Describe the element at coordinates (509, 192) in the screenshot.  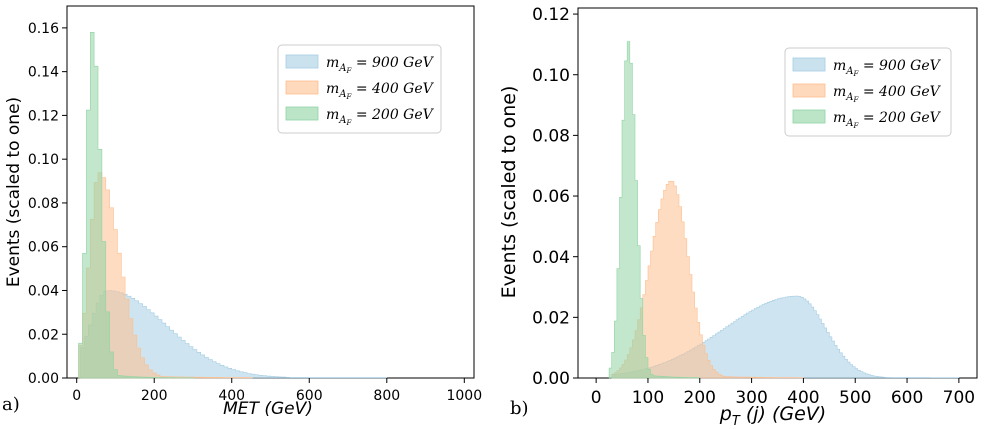
I see `panel-b-y-axis-label: Events (scaled to one)` at that location.